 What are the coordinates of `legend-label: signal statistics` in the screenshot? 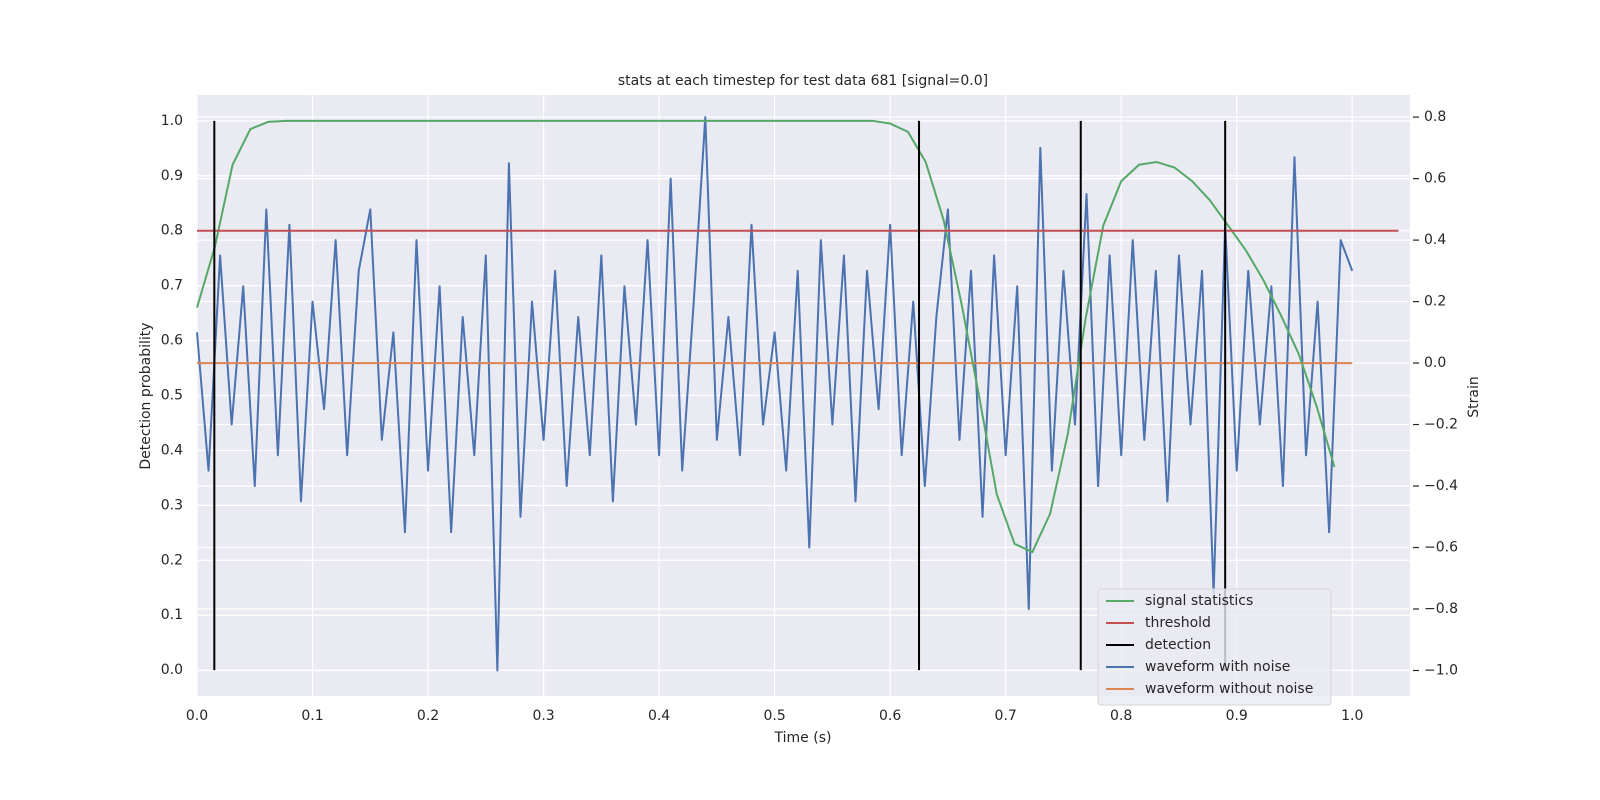 It's located at (1199, 601).